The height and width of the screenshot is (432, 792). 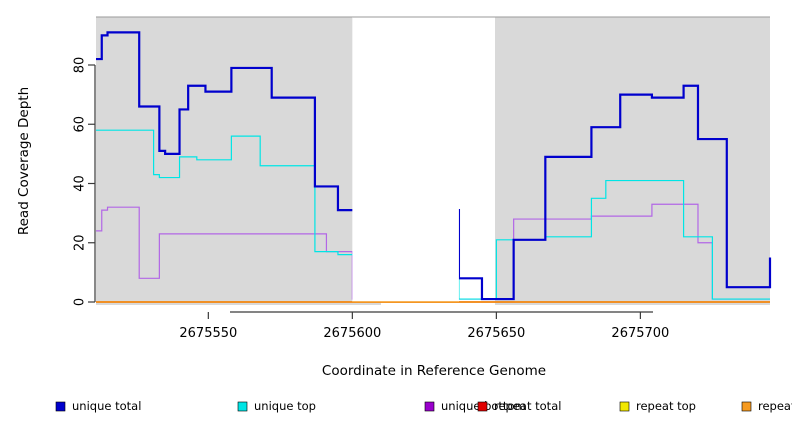 I want to click on legend-label: repeat total, so click(x=527, y=406).